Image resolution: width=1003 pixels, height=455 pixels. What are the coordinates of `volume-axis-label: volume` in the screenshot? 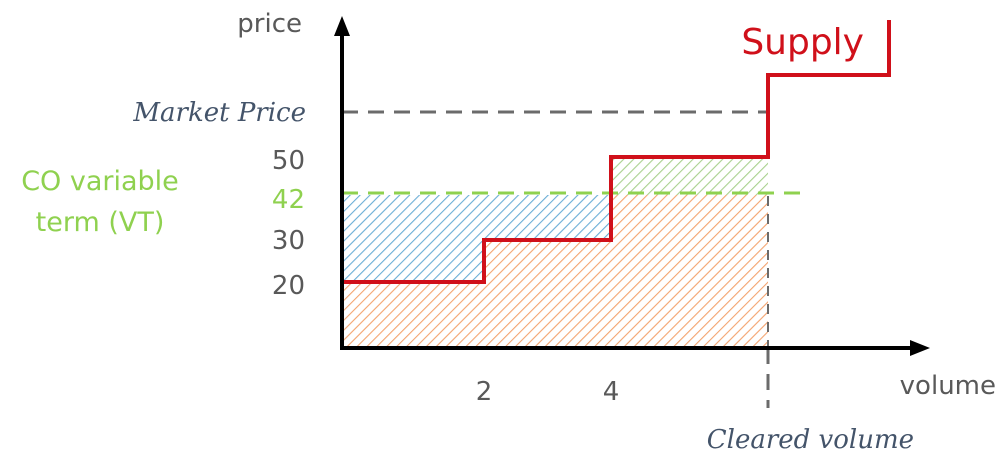 It's located at (948, 386).